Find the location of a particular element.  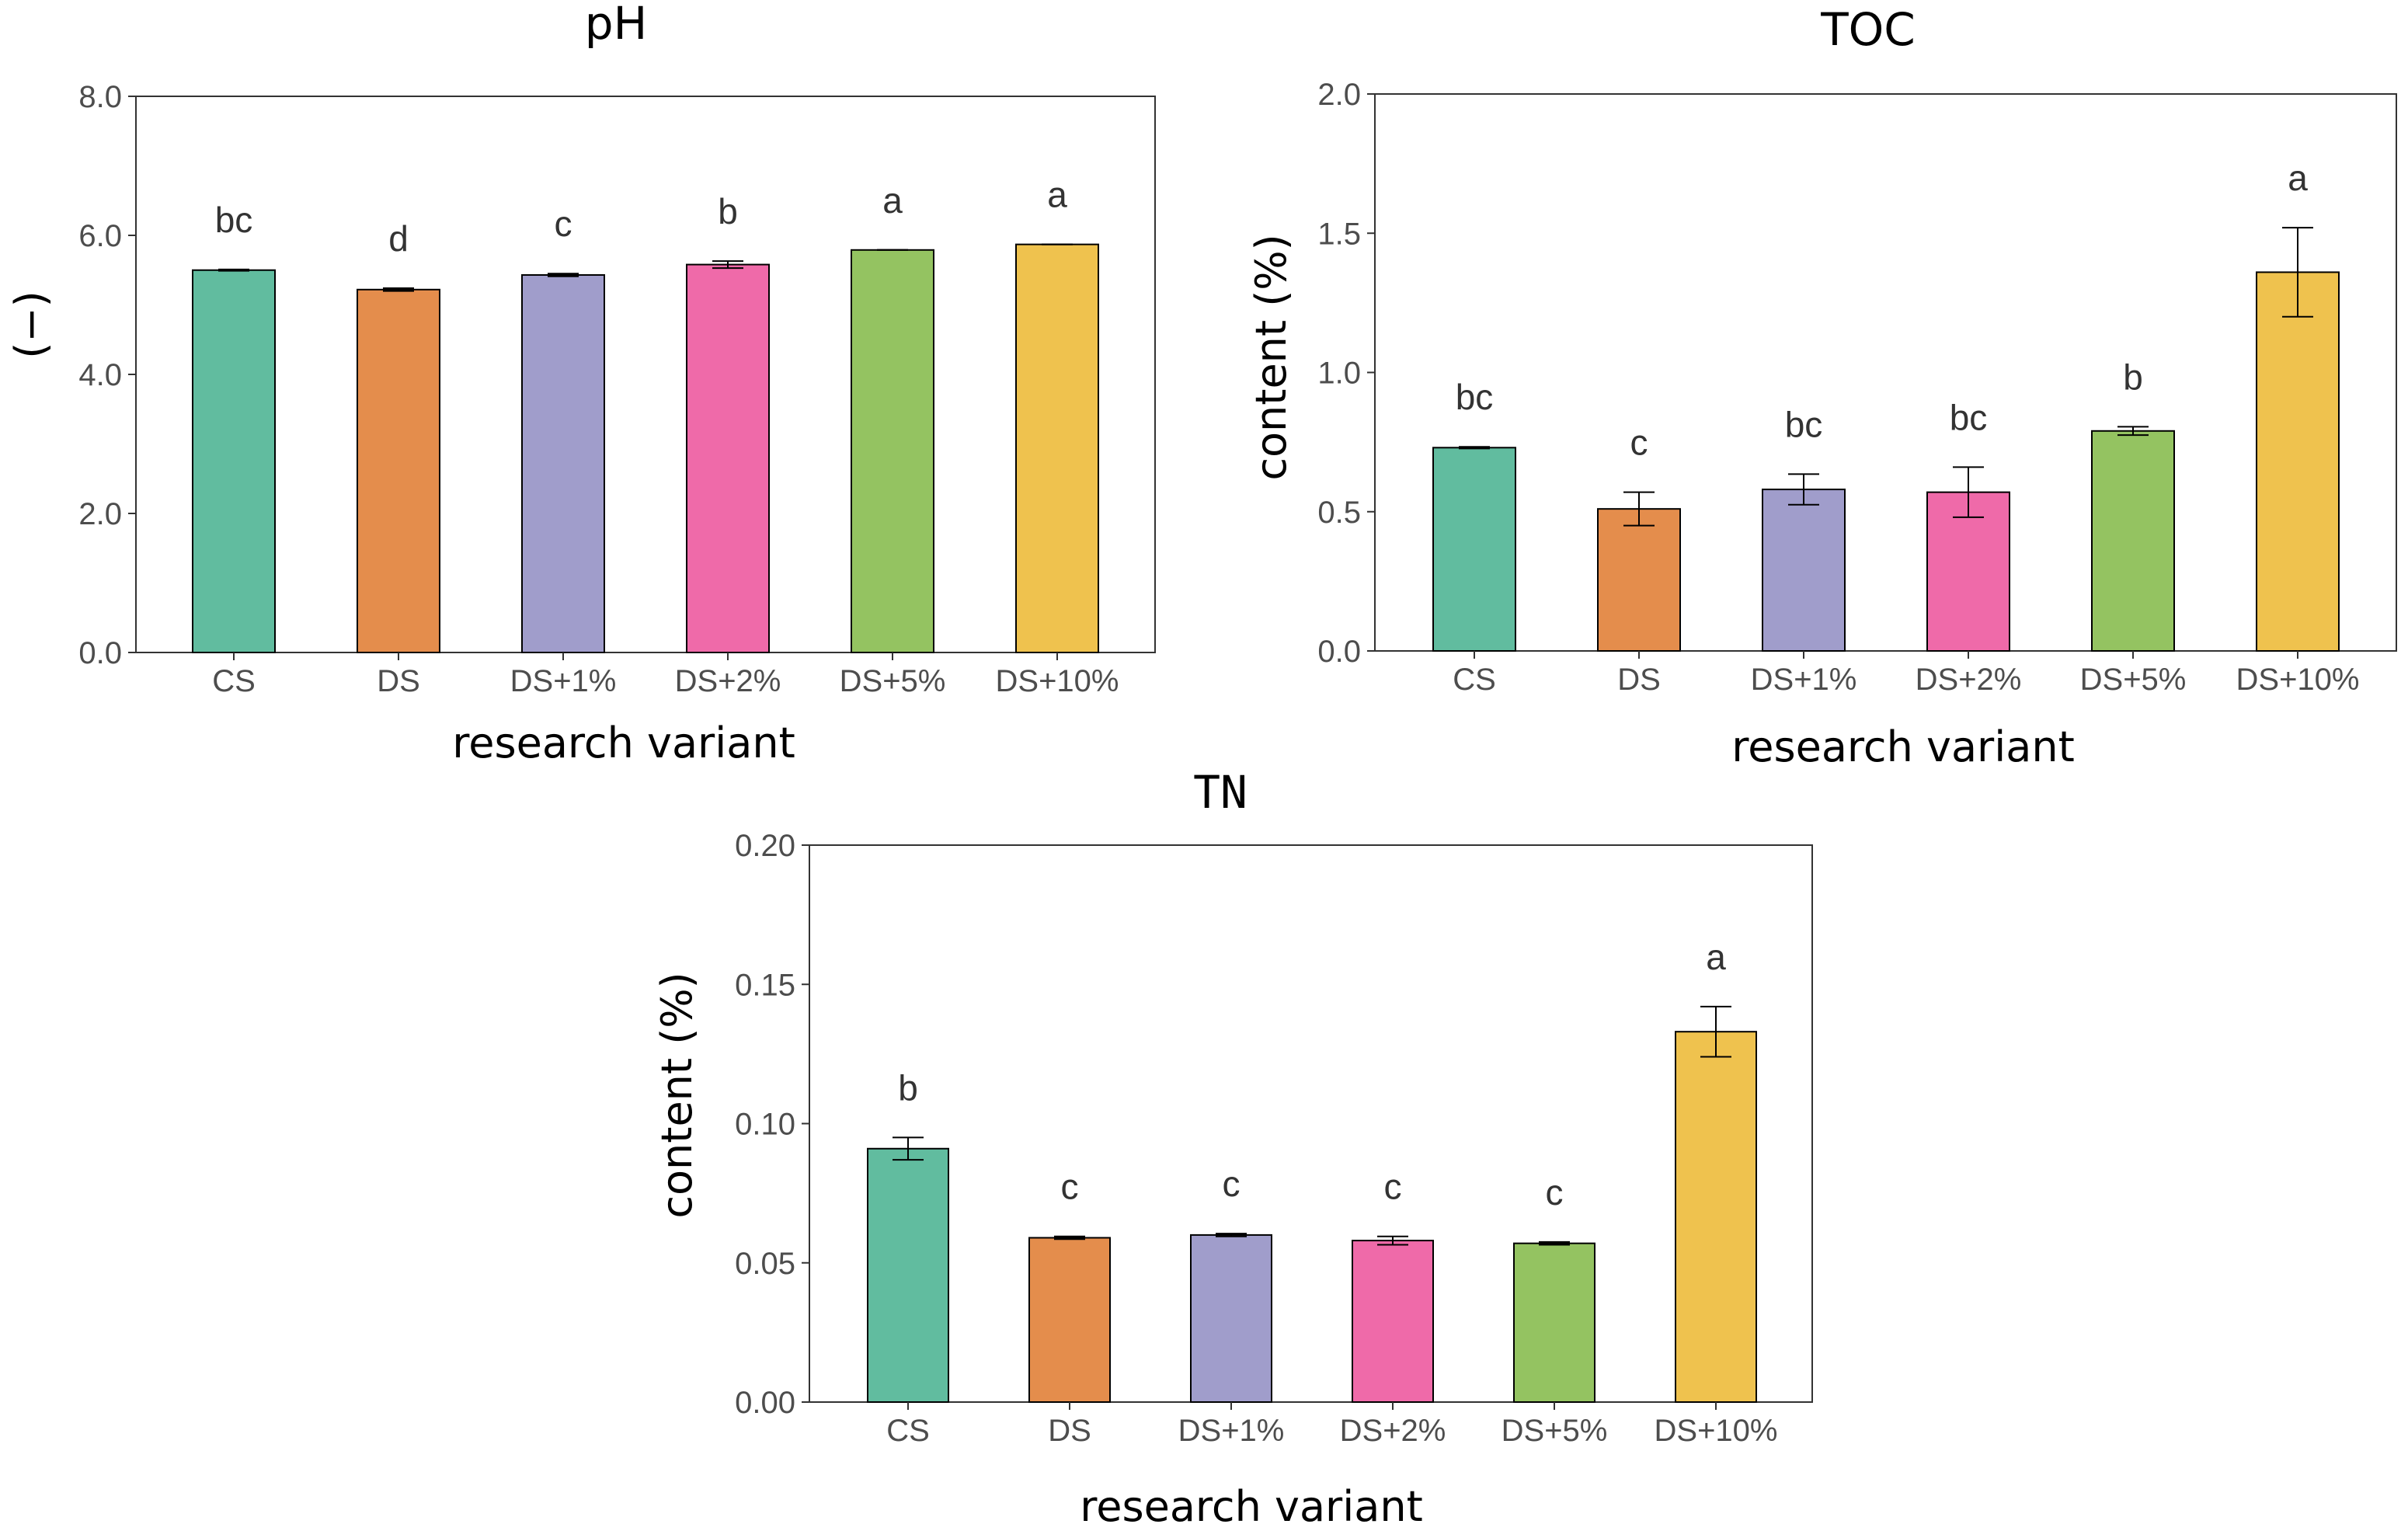

toc-x-tick-label: DS is located at coordinates (1639, 680).